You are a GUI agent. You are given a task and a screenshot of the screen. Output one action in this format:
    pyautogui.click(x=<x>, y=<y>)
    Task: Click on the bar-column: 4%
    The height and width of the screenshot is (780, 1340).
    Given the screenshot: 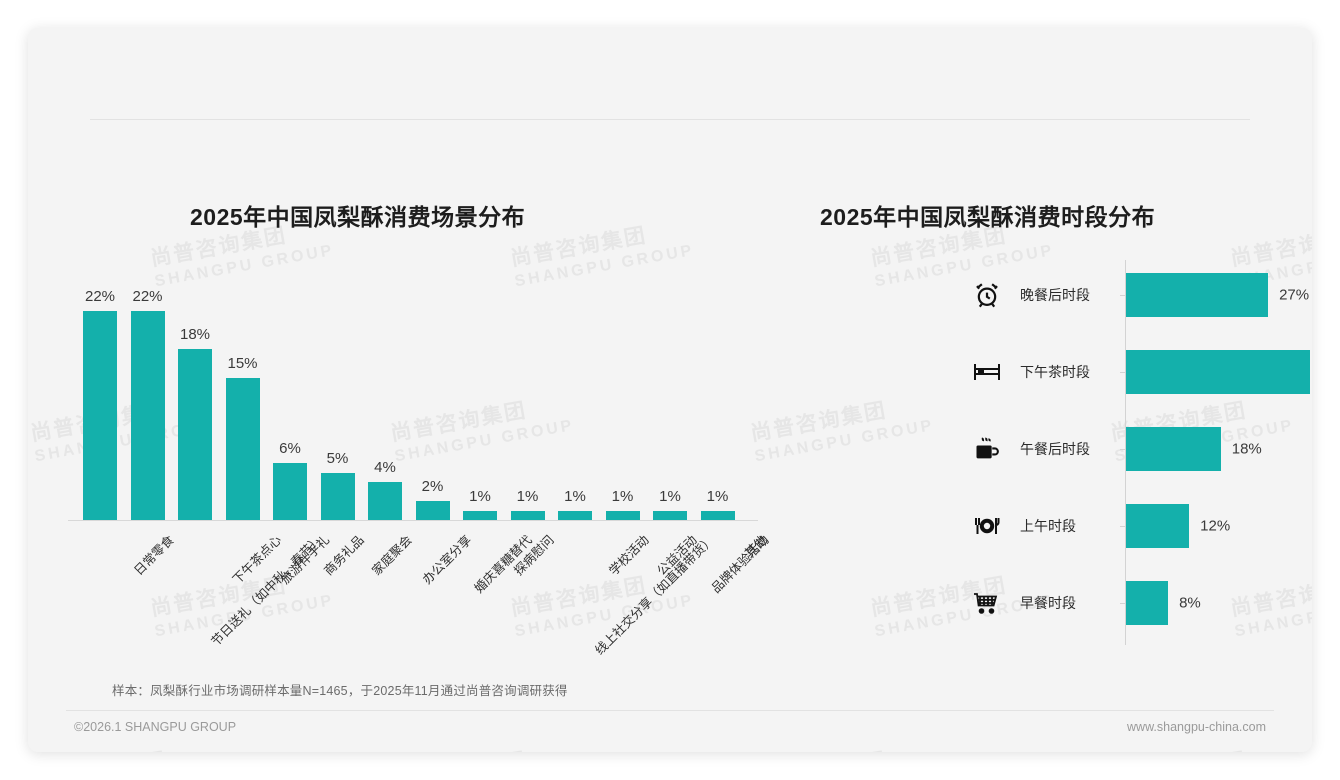 What is the action you would take?
    pyautogui.click(x=385, y=390)
    